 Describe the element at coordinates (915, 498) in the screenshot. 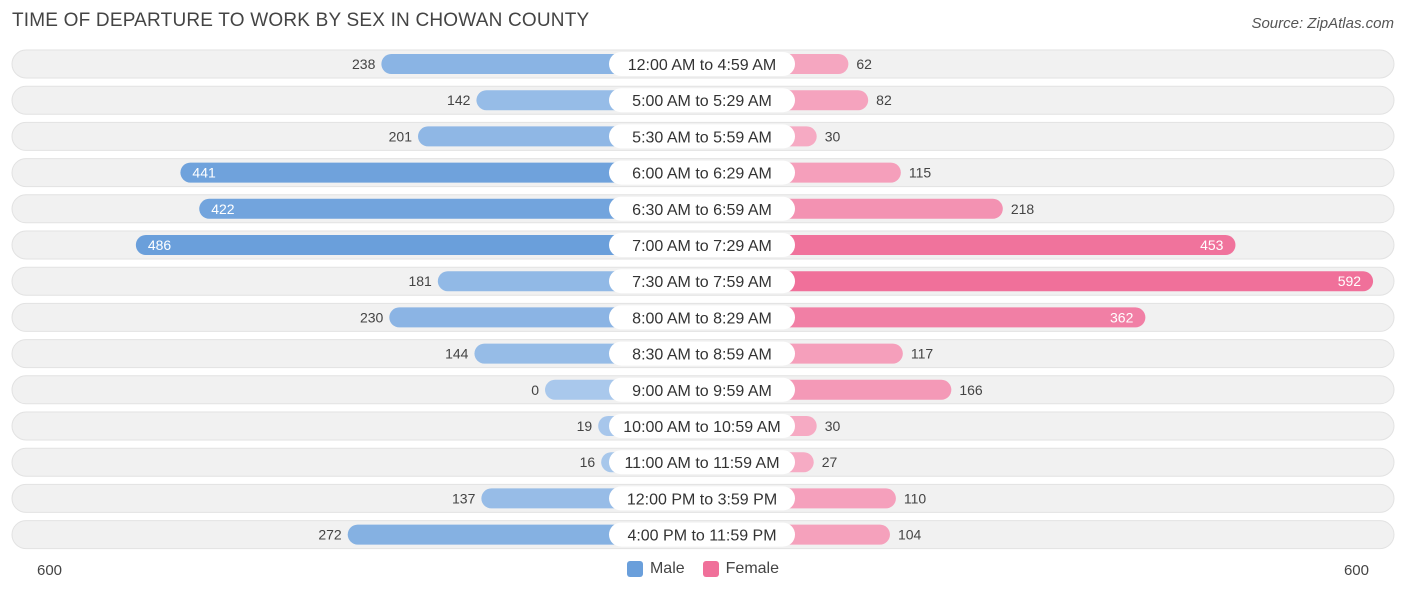

I see `value-label-female: 110` at that location.